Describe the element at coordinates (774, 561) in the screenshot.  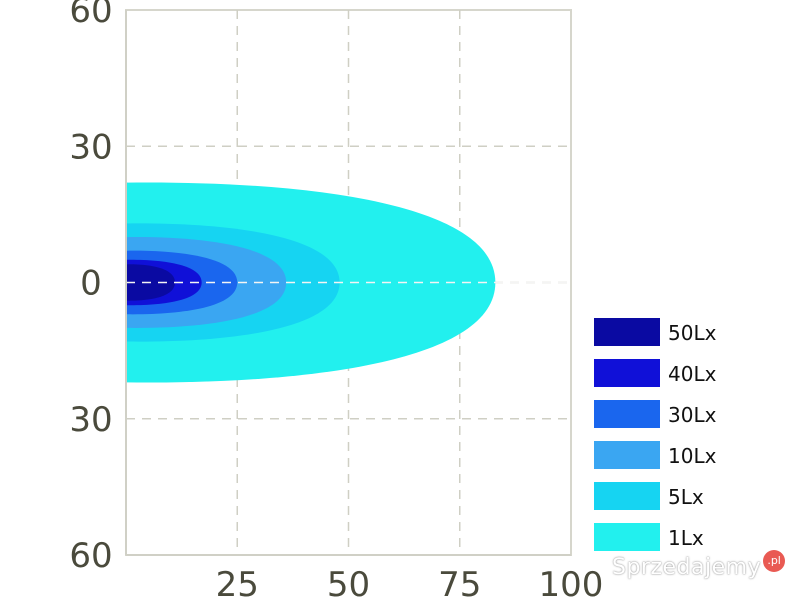
I see `watermark-badge: .pl` at that location.